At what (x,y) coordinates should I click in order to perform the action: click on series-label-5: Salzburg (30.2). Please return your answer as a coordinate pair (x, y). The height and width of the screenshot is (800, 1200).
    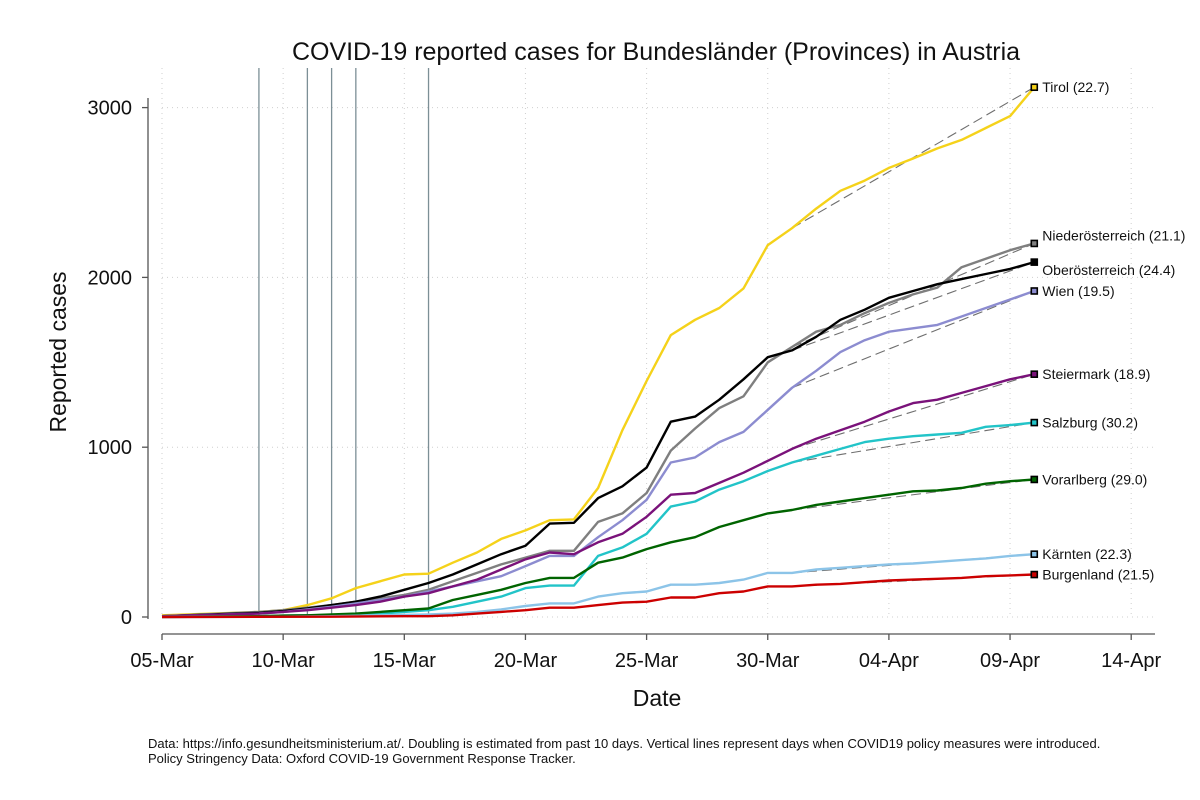
    Looking at the image, I should click on (1090, 423).